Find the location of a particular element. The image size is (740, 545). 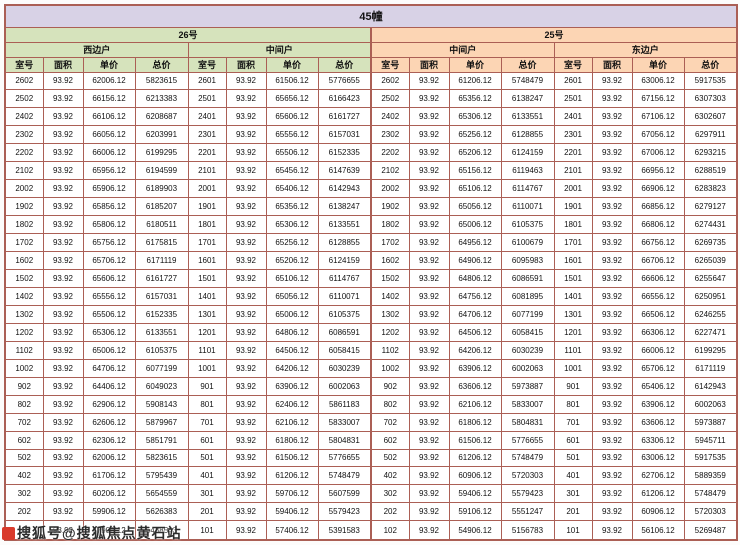

table-cell: 2502 is located at coordinates (24, 99).